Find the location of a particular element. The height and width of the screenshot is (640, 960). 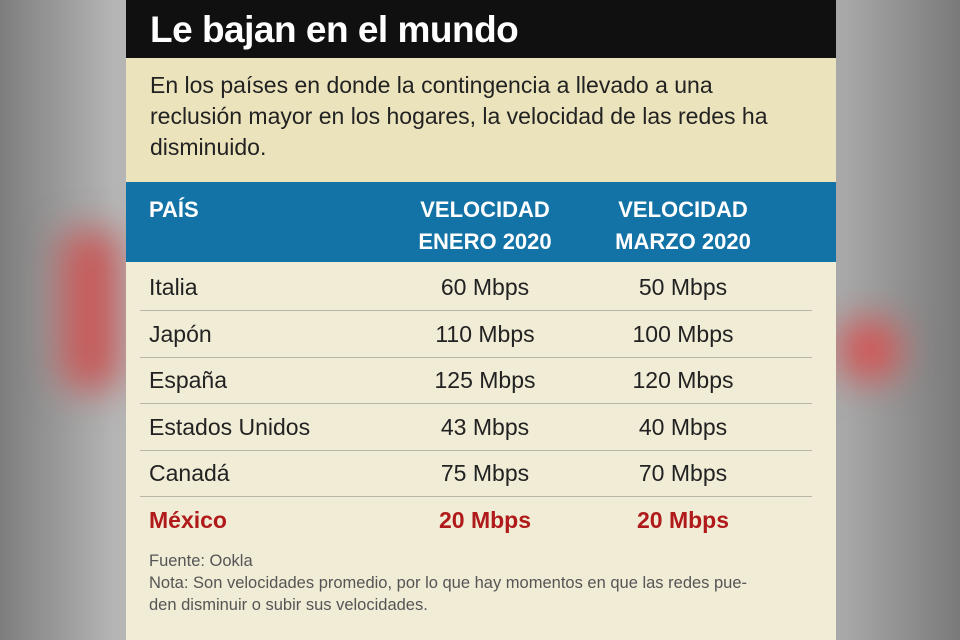

note-line: den disminuir o subir sus velocidades. is located at coordinates (288, 605).